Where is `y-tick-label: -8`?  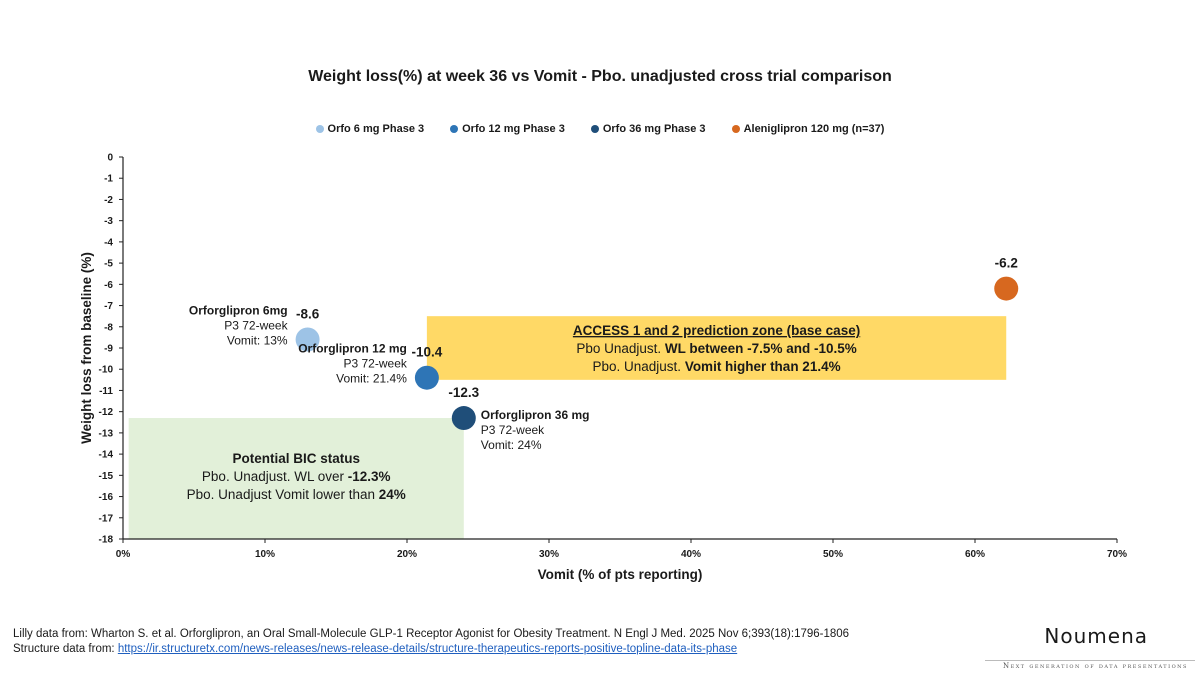 y-tick-label: -8 is located at coordinates (108, 327).